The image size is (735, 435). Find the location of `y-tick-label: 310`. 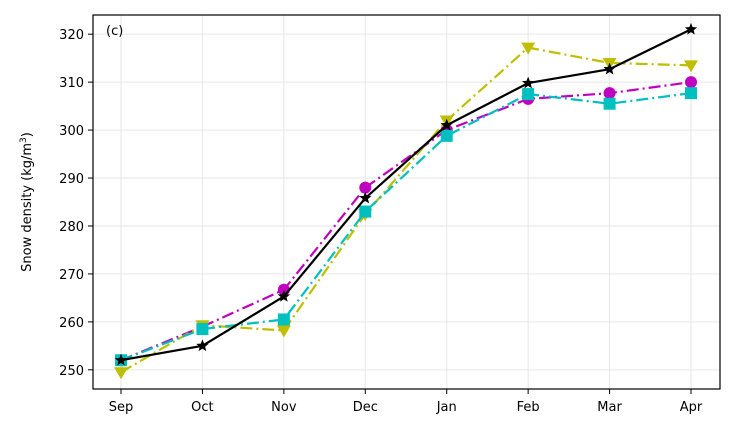

y-tick-label: 310 is located at coordinates (71, 83).